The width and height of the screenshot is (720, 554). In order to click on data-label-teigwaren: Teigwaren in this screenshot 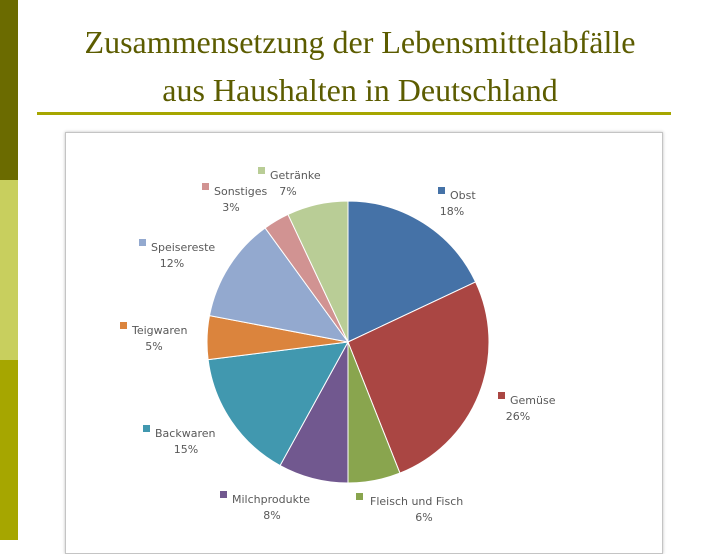, I will do `click(159, 330)`.